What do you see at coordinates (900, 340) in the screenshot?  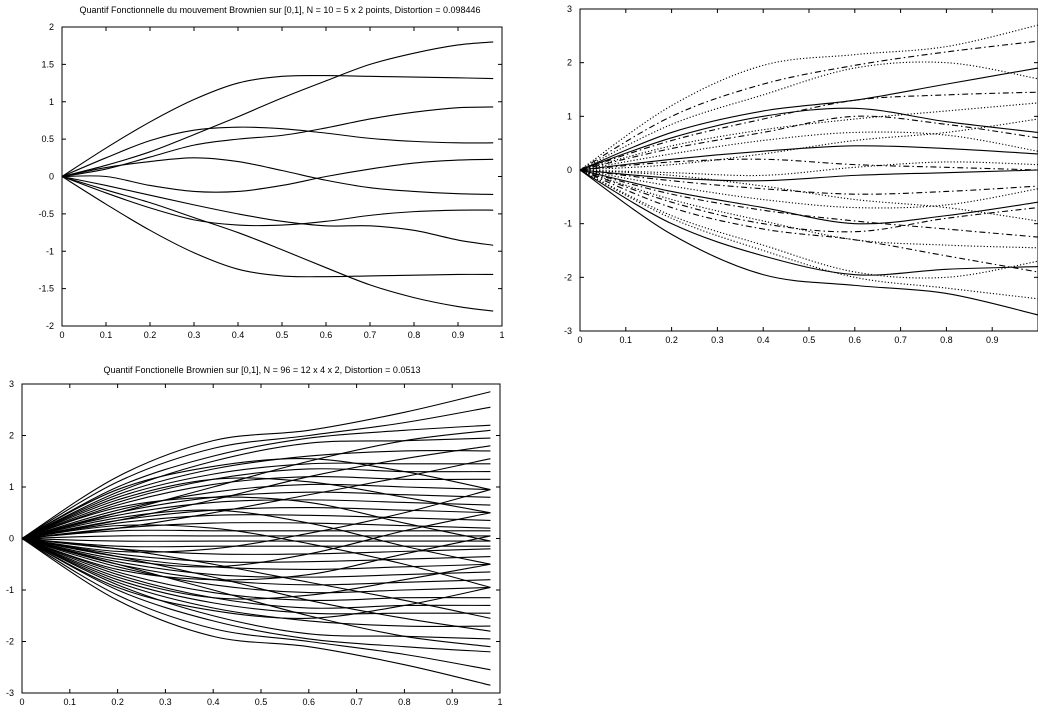 I see `x-tick-label: 0.7` at bounding box center [900, 340].